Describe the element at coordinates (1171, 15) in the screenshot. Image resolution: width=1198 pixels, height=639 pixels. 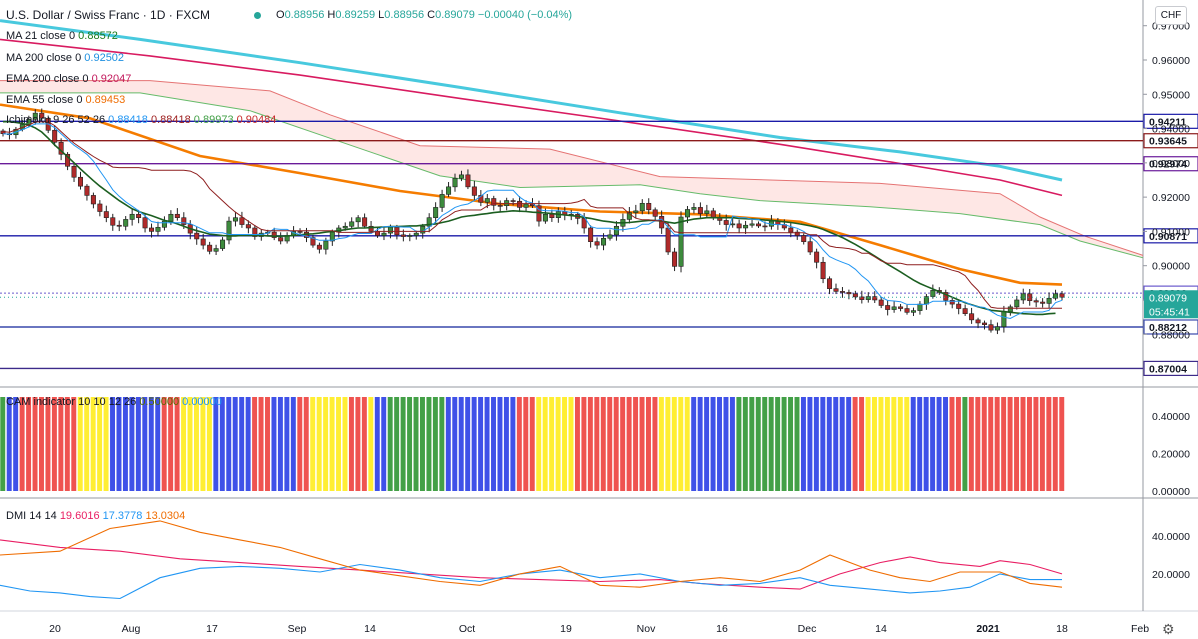
I see `currency-button: CHF` at that location.